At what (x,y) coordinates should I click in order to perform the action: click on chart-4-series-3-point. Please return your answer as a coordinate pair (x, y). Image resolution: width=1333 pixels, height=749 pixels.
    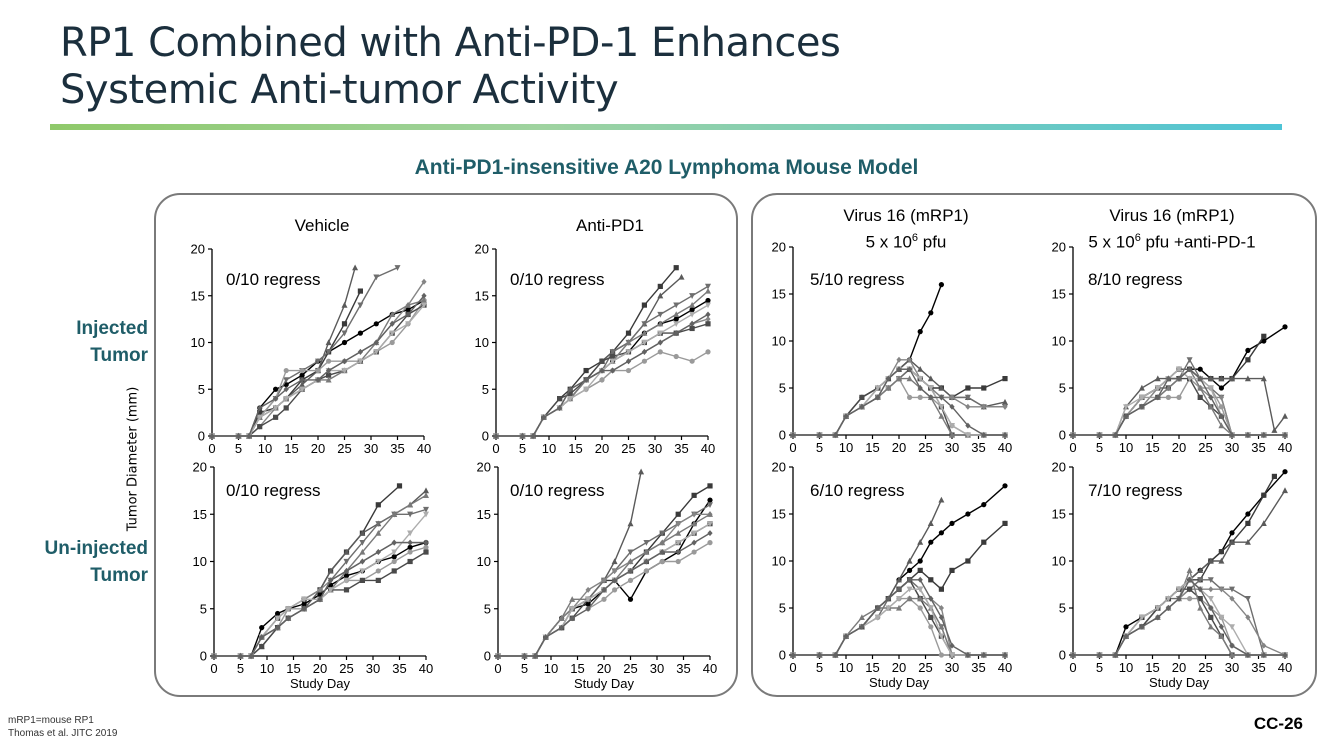
    Looking at the image, I should click on (346, 561).